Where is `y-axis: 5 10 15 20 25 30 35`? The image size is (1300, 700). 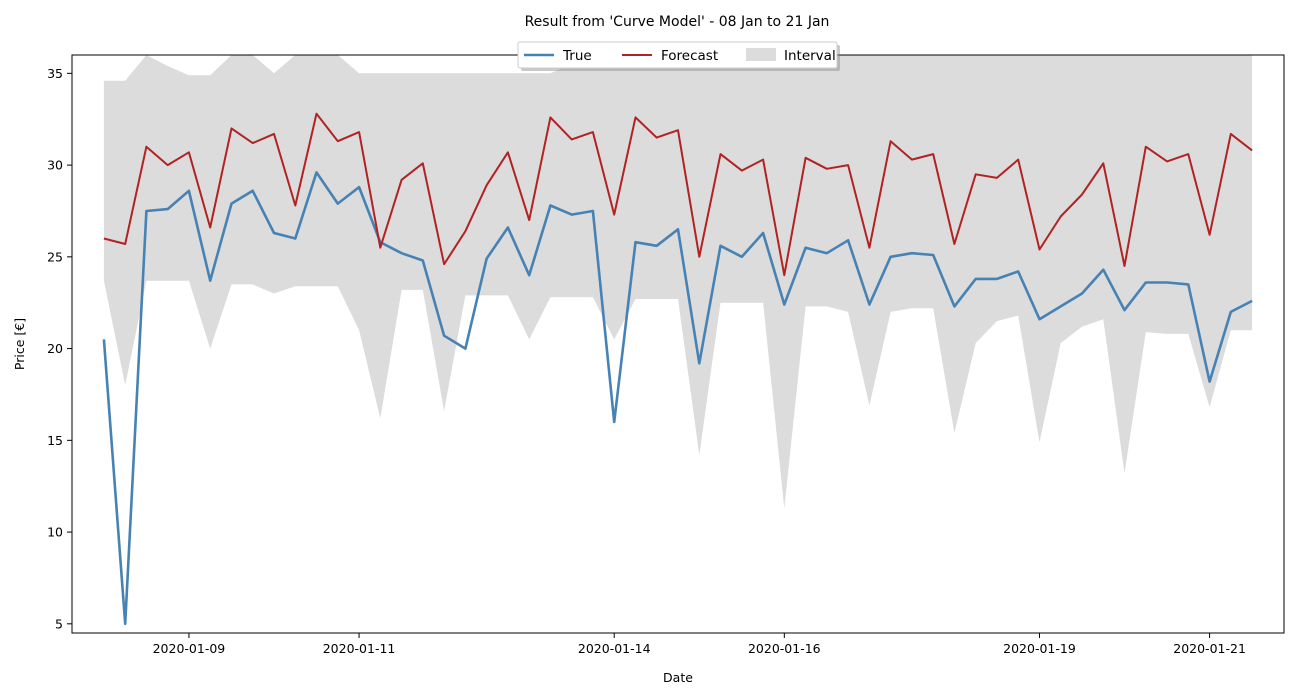 y-axis: 5 10 15 20 25 30 35 is located at coordinates (59, 348).